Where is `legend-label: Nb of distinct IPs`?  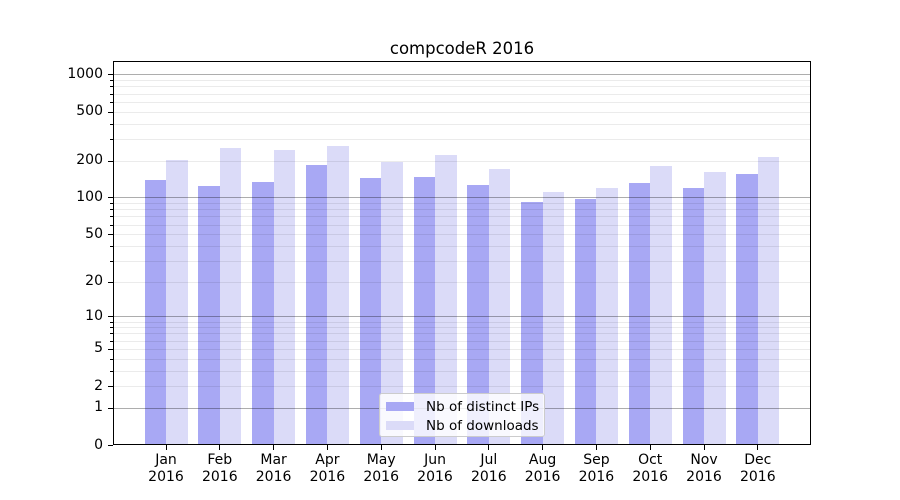 legend-label: Nb of distinct IPs is located at coordinates (483, 406).